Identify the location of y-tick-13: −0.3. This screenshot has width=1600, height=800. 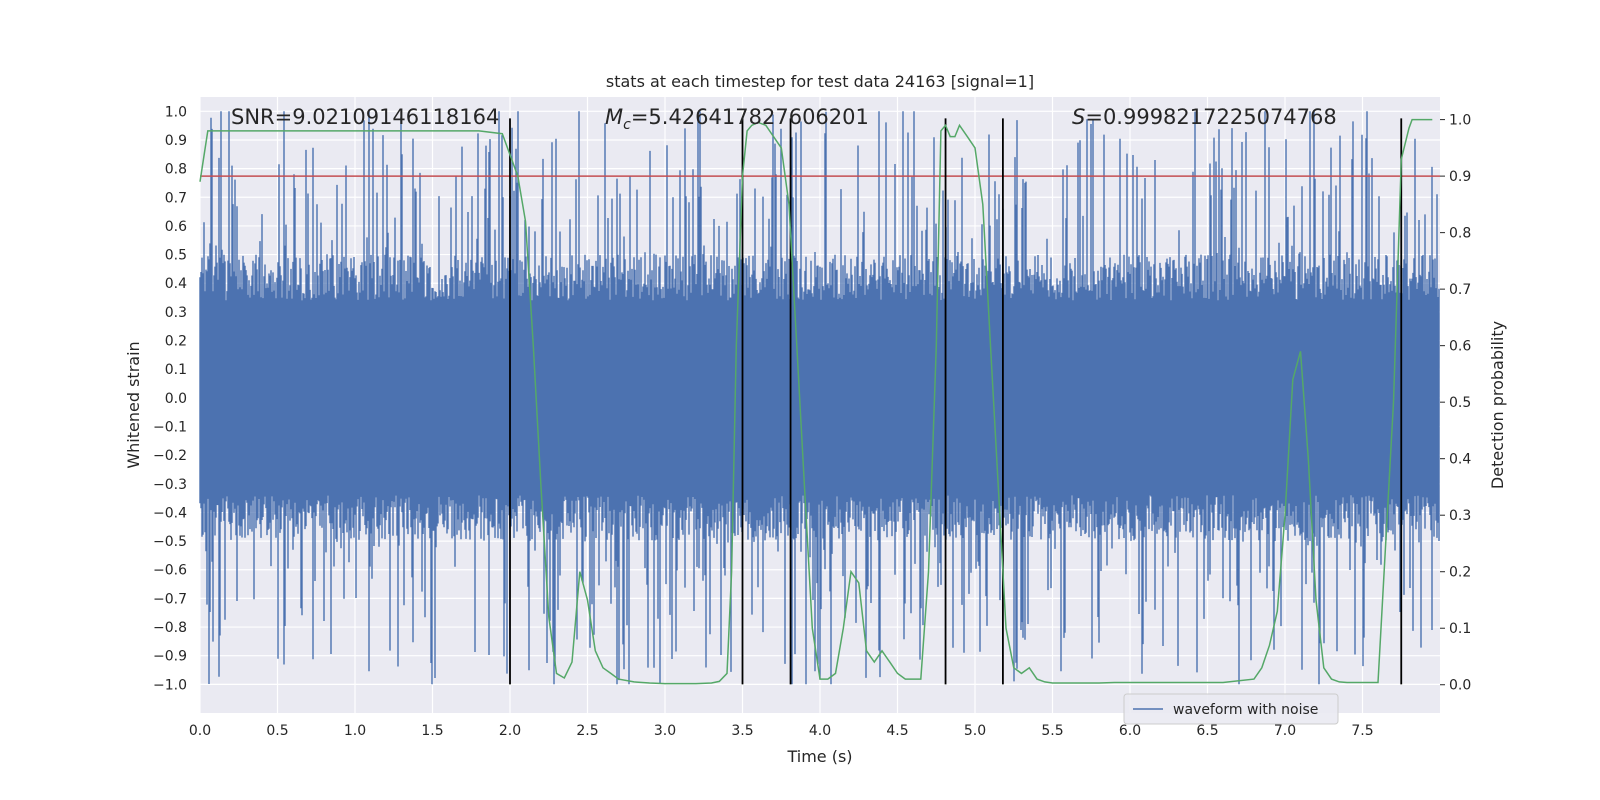
(170, 485).